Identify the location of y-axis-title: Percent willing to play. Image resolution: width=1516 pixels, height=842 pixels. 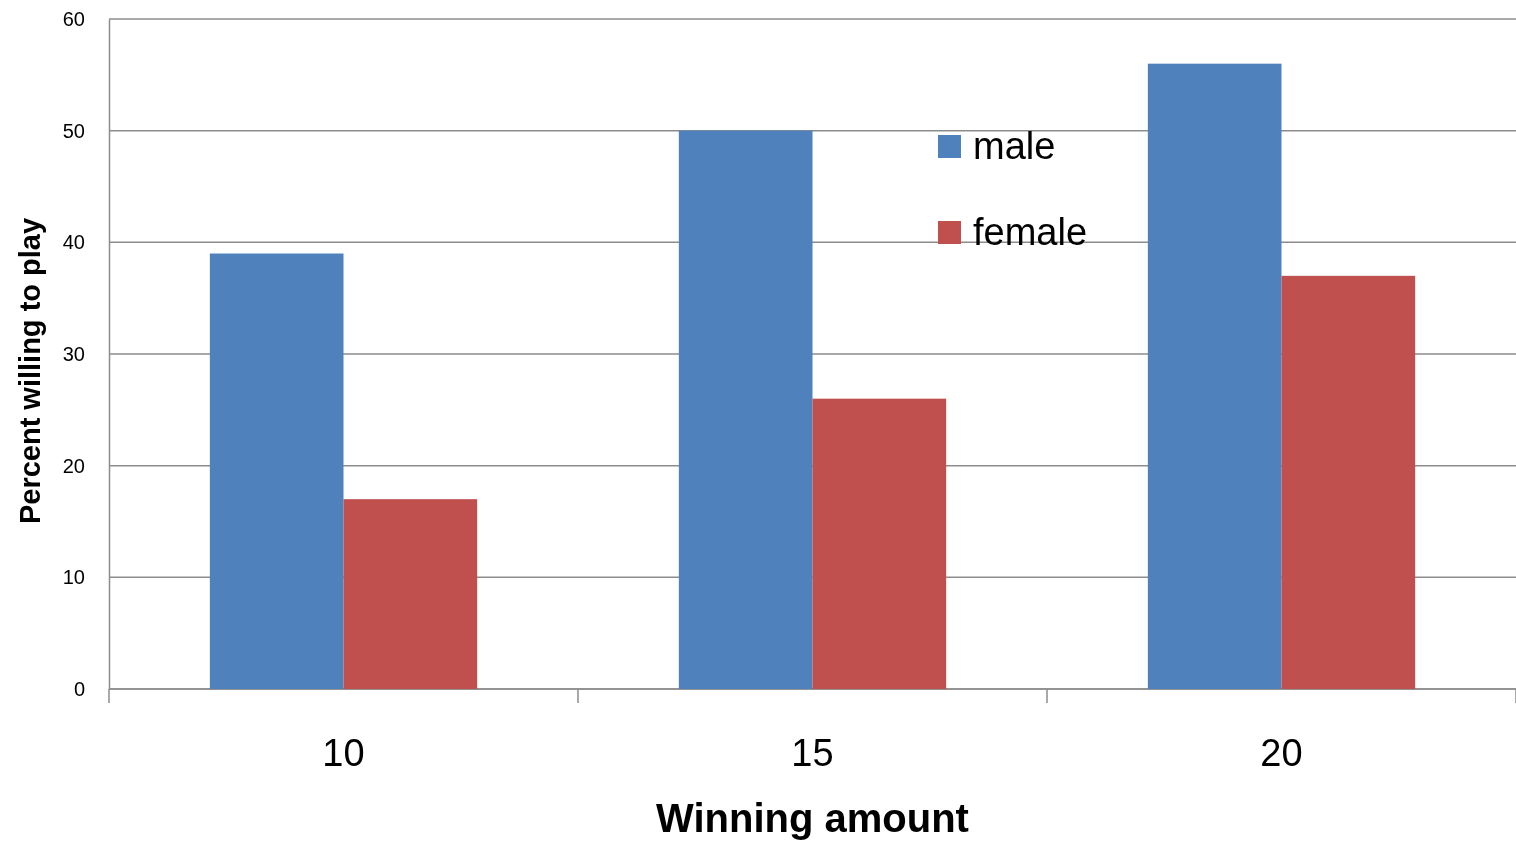
(30, 371).